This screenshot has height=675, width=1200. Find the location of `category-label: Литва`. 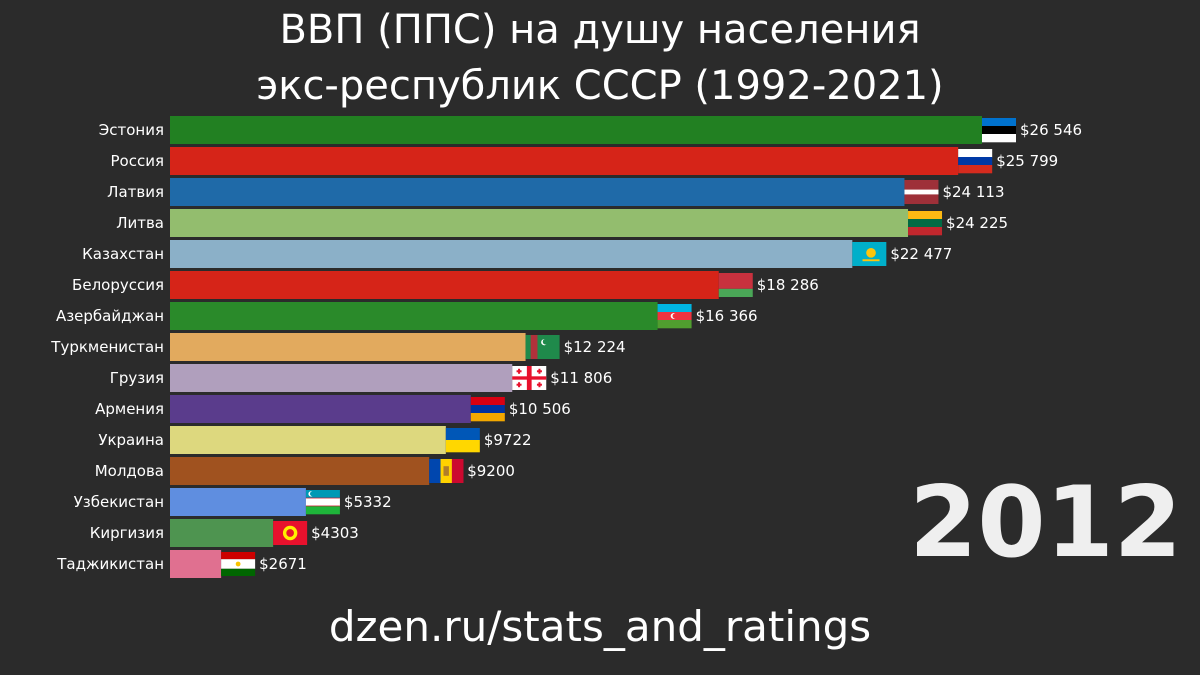

category-label: Литва is located at coordinates (140, 223).